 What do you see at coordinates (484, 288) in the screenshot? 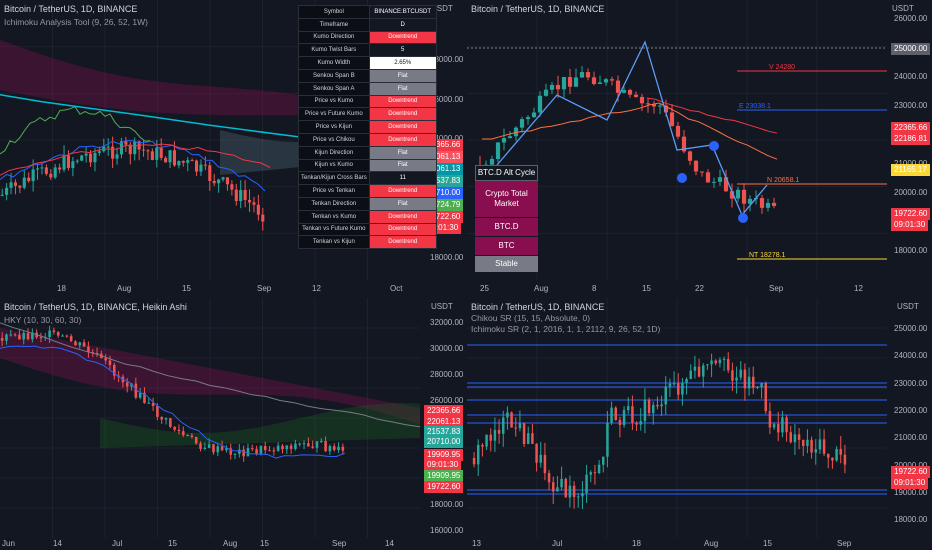
I see `x-tick-label: 25` at bounding box center [484, 288].